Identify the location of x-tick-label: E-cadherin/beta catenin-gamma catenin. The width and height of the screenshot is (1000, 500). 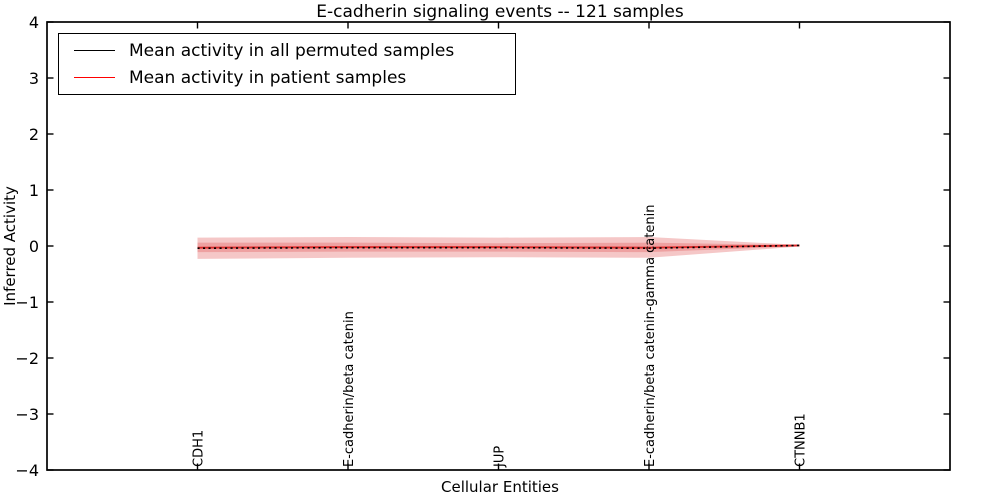
(650, 336).